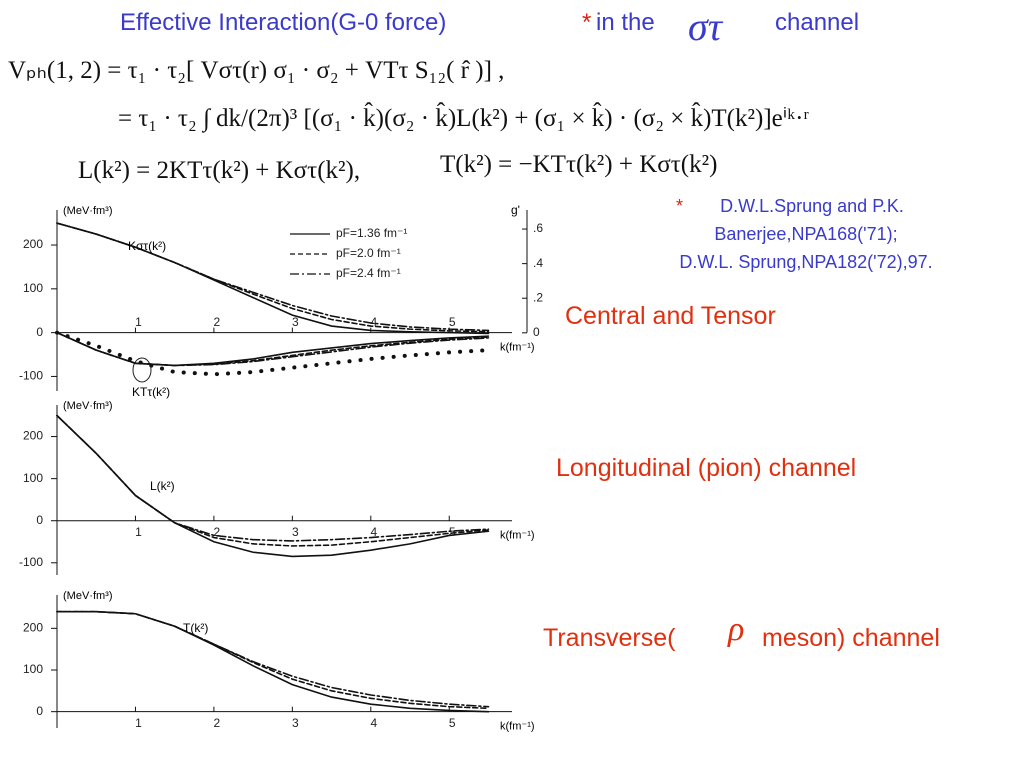 The width and height of the screenshot is (1024, 768). Describe the element at coordinates (679, 206) in the screenshot. I see `reference-star: *` at that location.